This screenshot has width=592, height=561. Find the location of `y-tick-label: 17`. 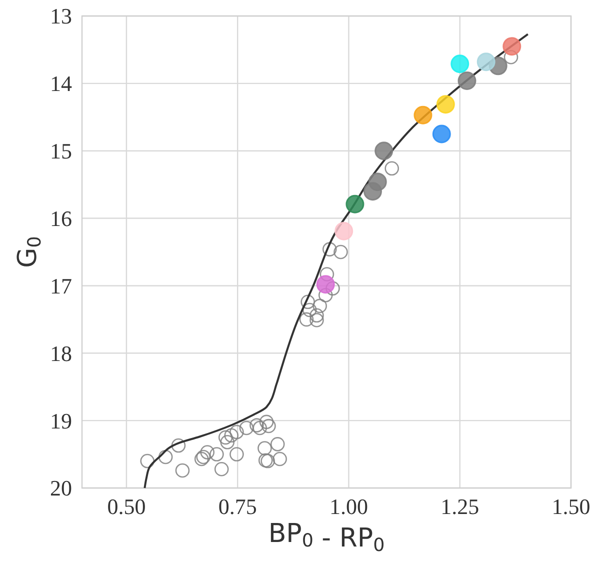

y-tick-label: 17 is located at coordinates (61, 285).